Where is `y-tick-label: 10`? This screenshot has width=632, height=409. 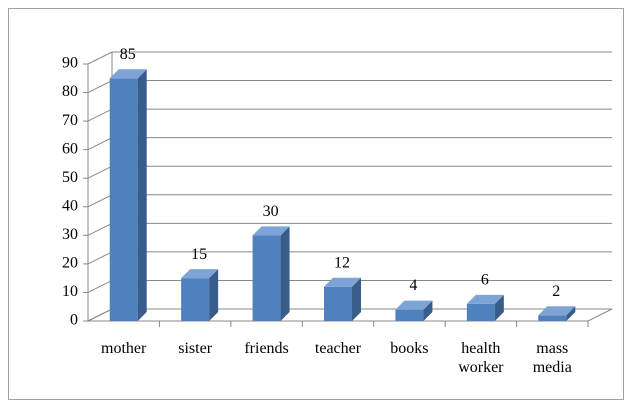 y-tick-label: 10 is located at coordinates (70, 291).